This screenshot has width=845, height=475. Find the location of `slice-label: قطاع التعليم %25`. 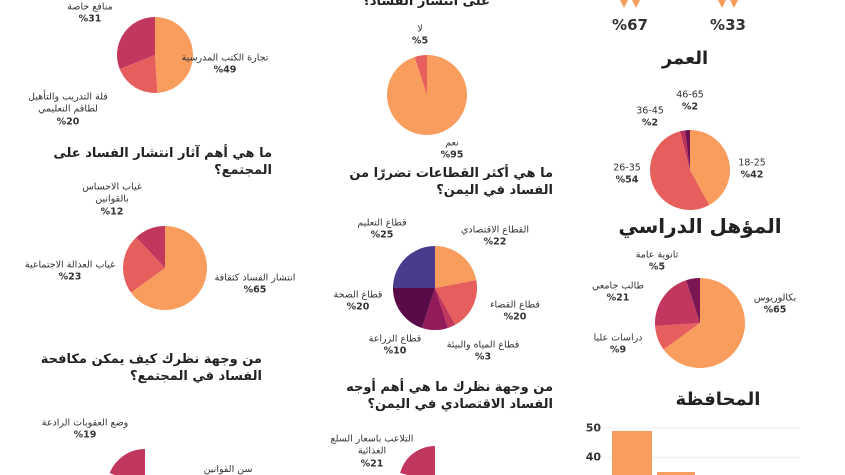

slice-label: قطاع التعليم %25 is located at coordinates (382, 230).